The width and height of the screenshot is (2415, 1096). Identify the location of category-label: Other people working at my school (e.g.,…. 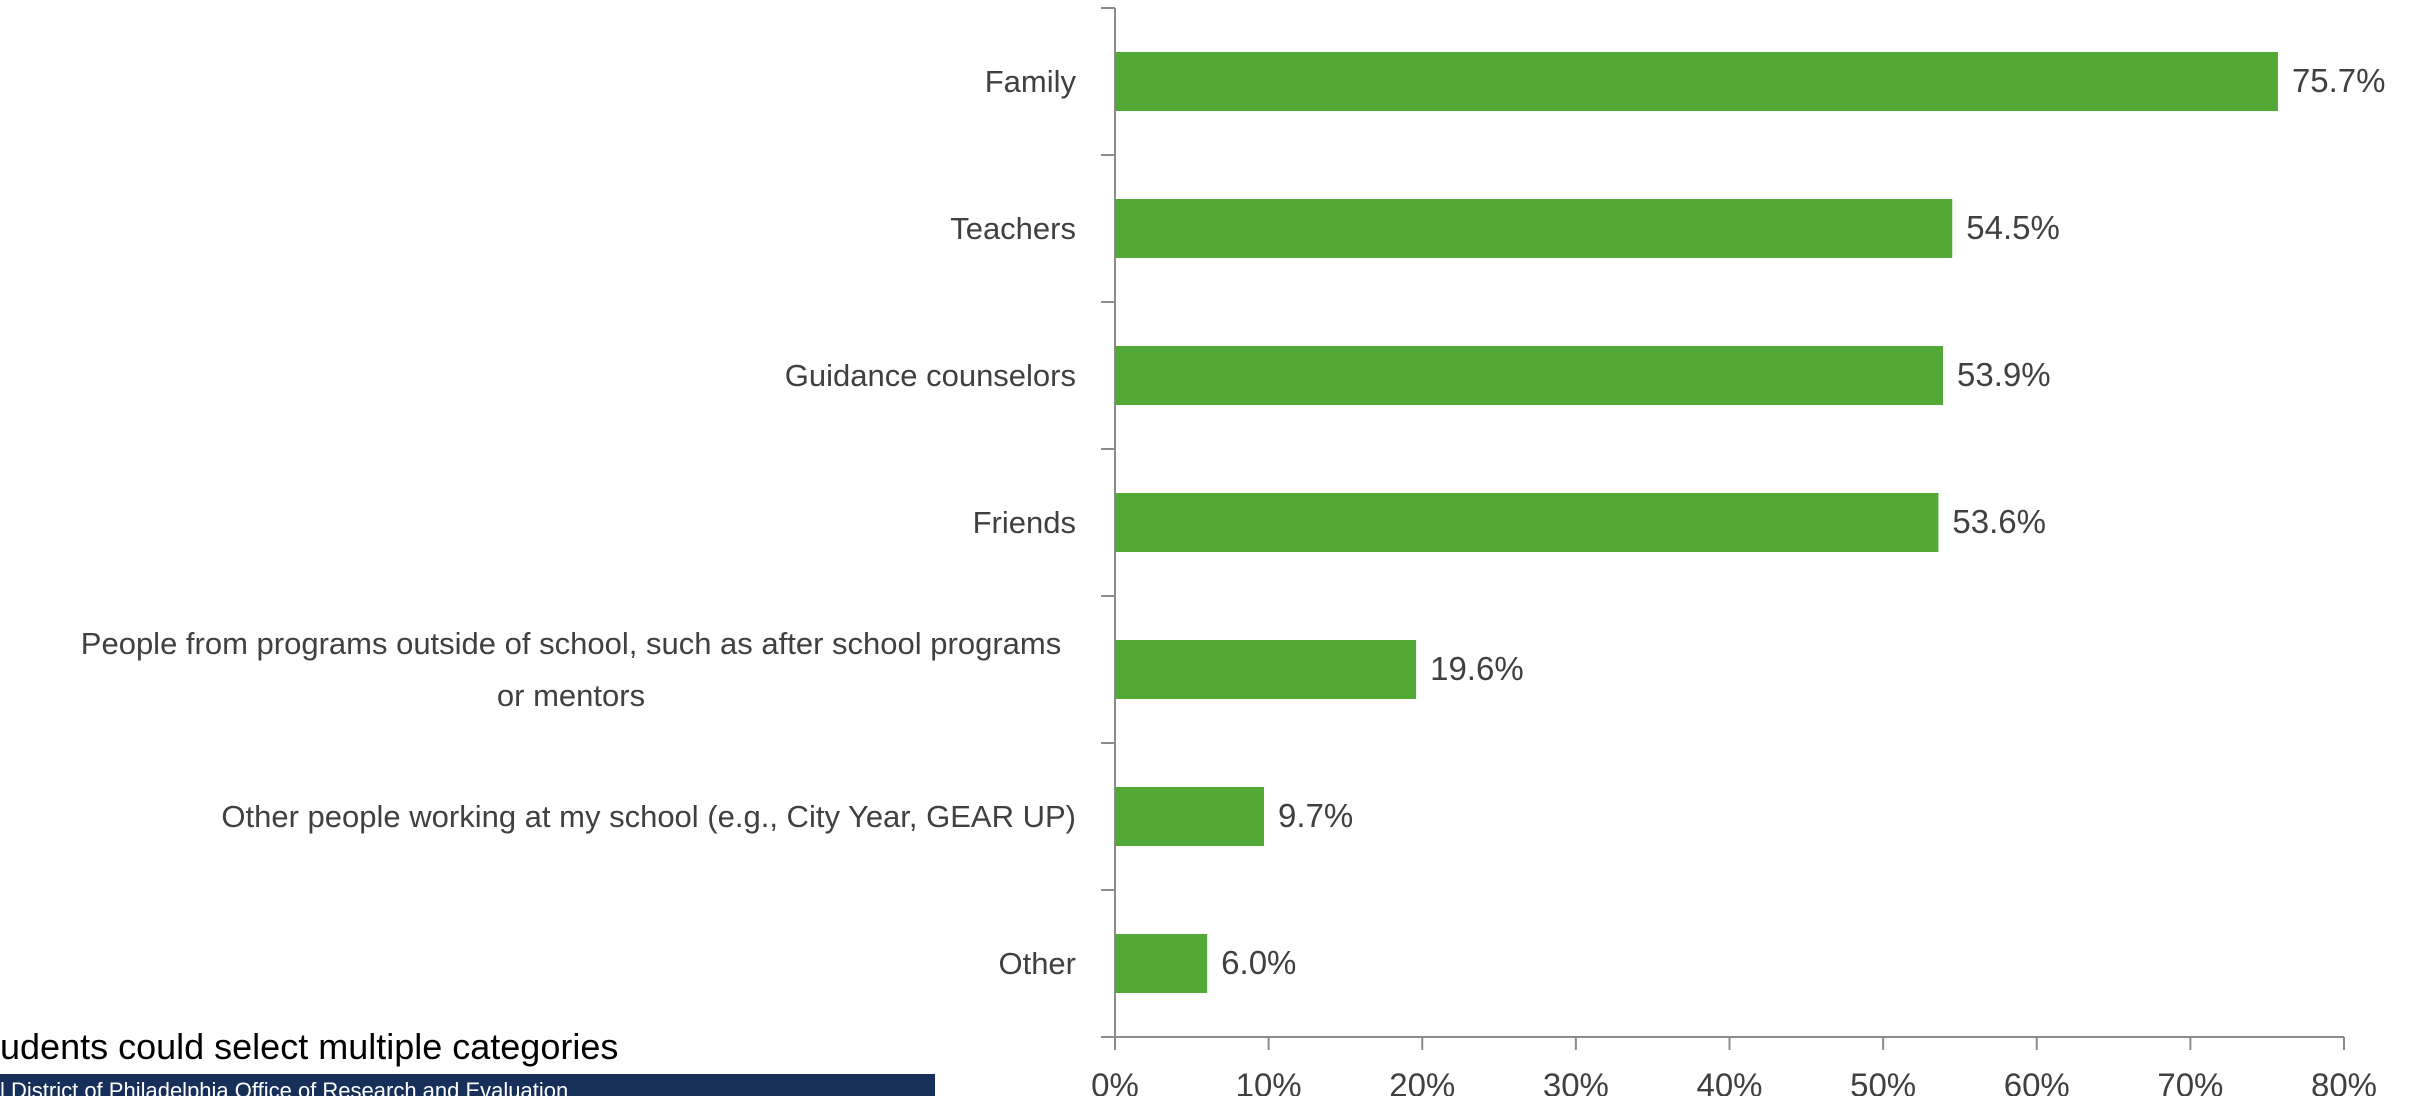
(648, 816).